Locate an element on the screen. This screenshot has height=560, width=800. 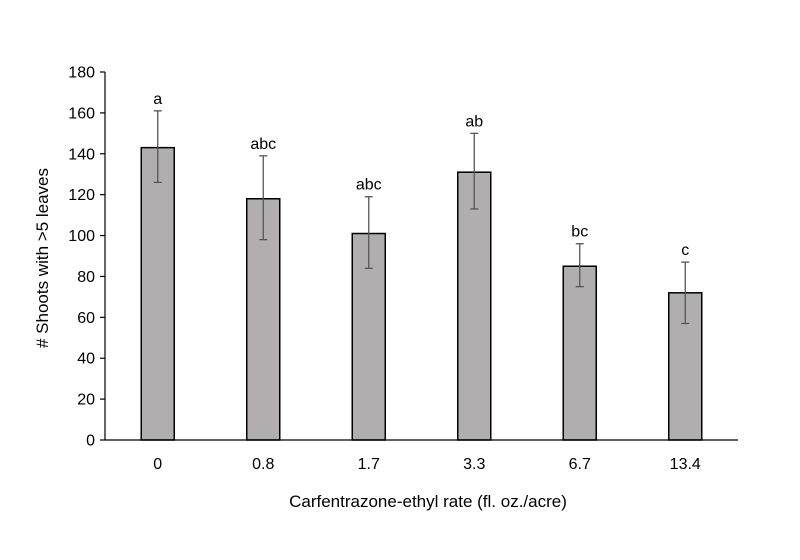
y-tick-label: 80 is located at coordinates (86, 277).